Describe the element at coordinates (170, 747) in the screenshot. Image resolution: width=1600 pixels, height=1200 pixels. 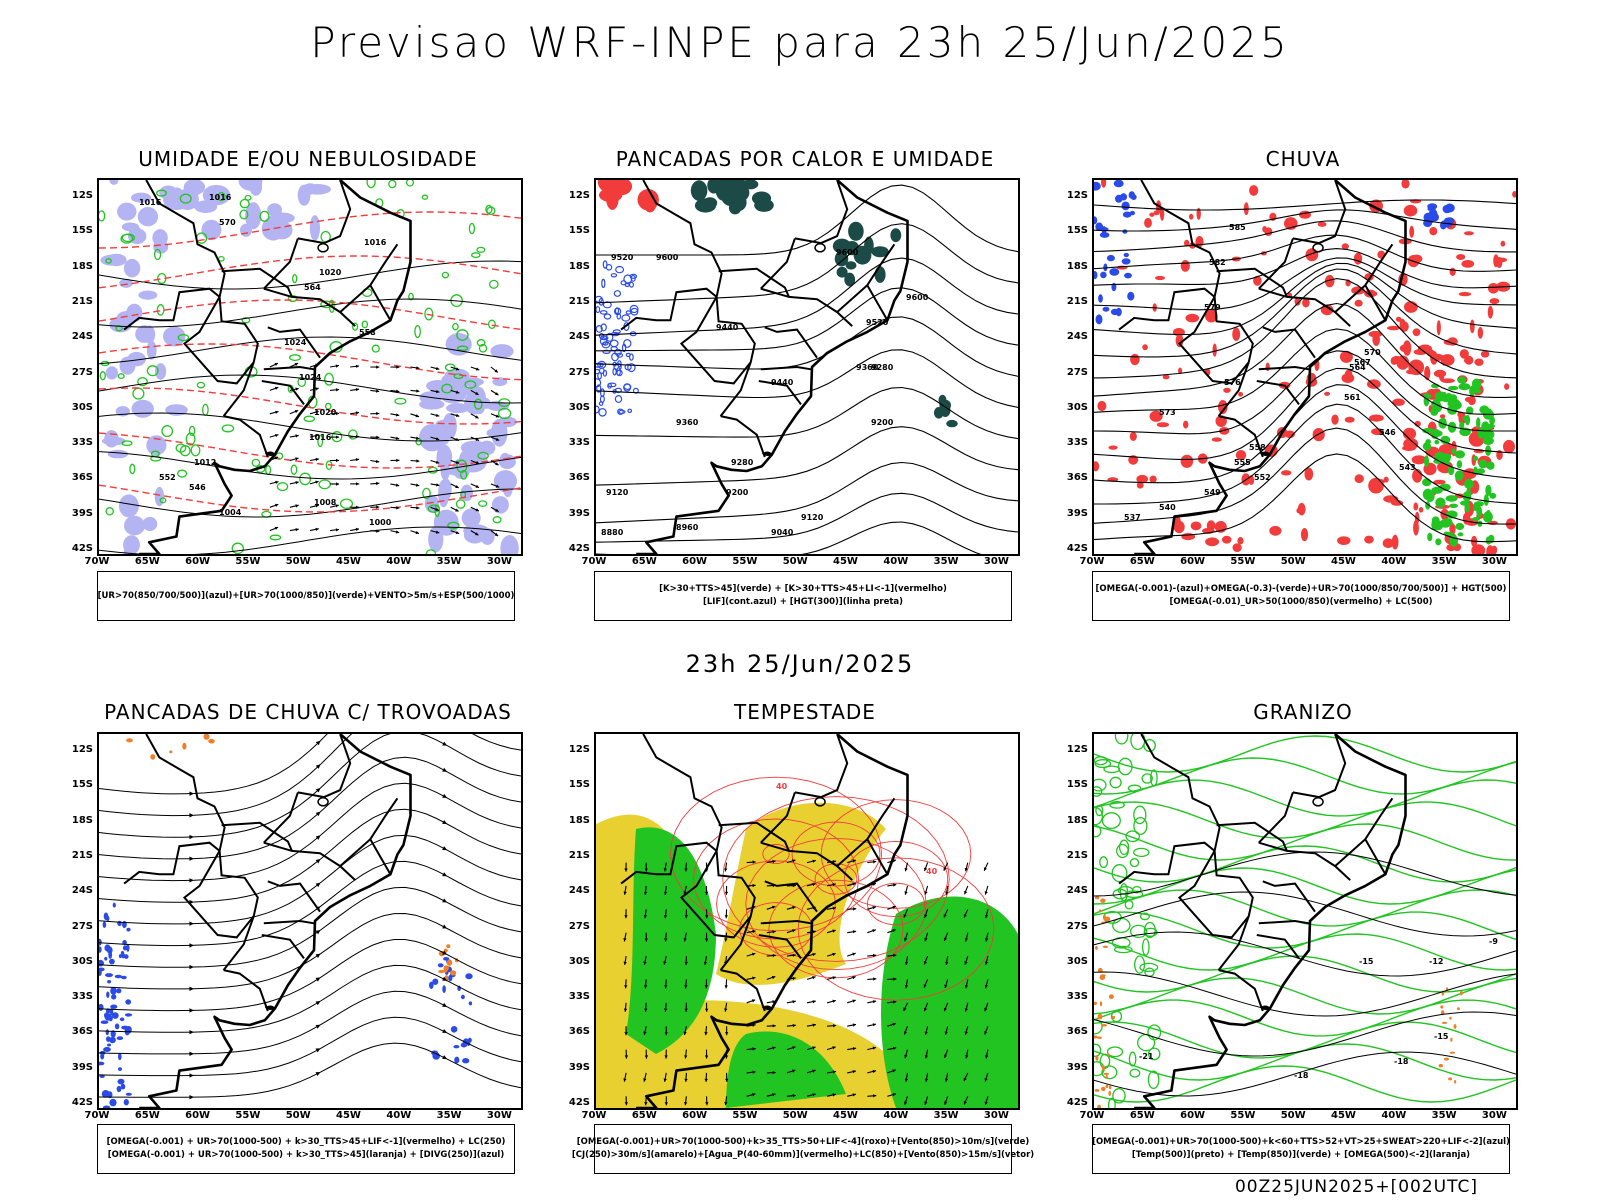
I see `storm-orange-north` at that location.